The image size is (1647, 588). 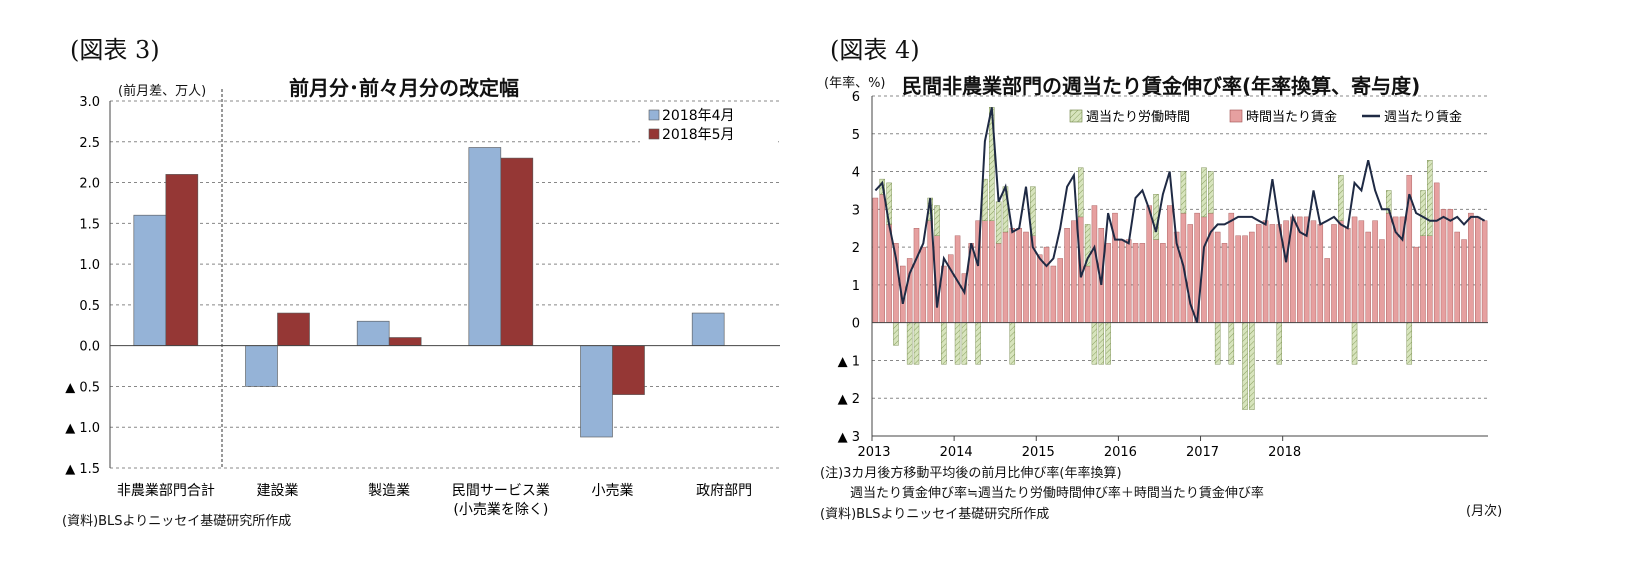 I want to click on figure-3-unit: (前月差、万人), so click(x=162, y=91).